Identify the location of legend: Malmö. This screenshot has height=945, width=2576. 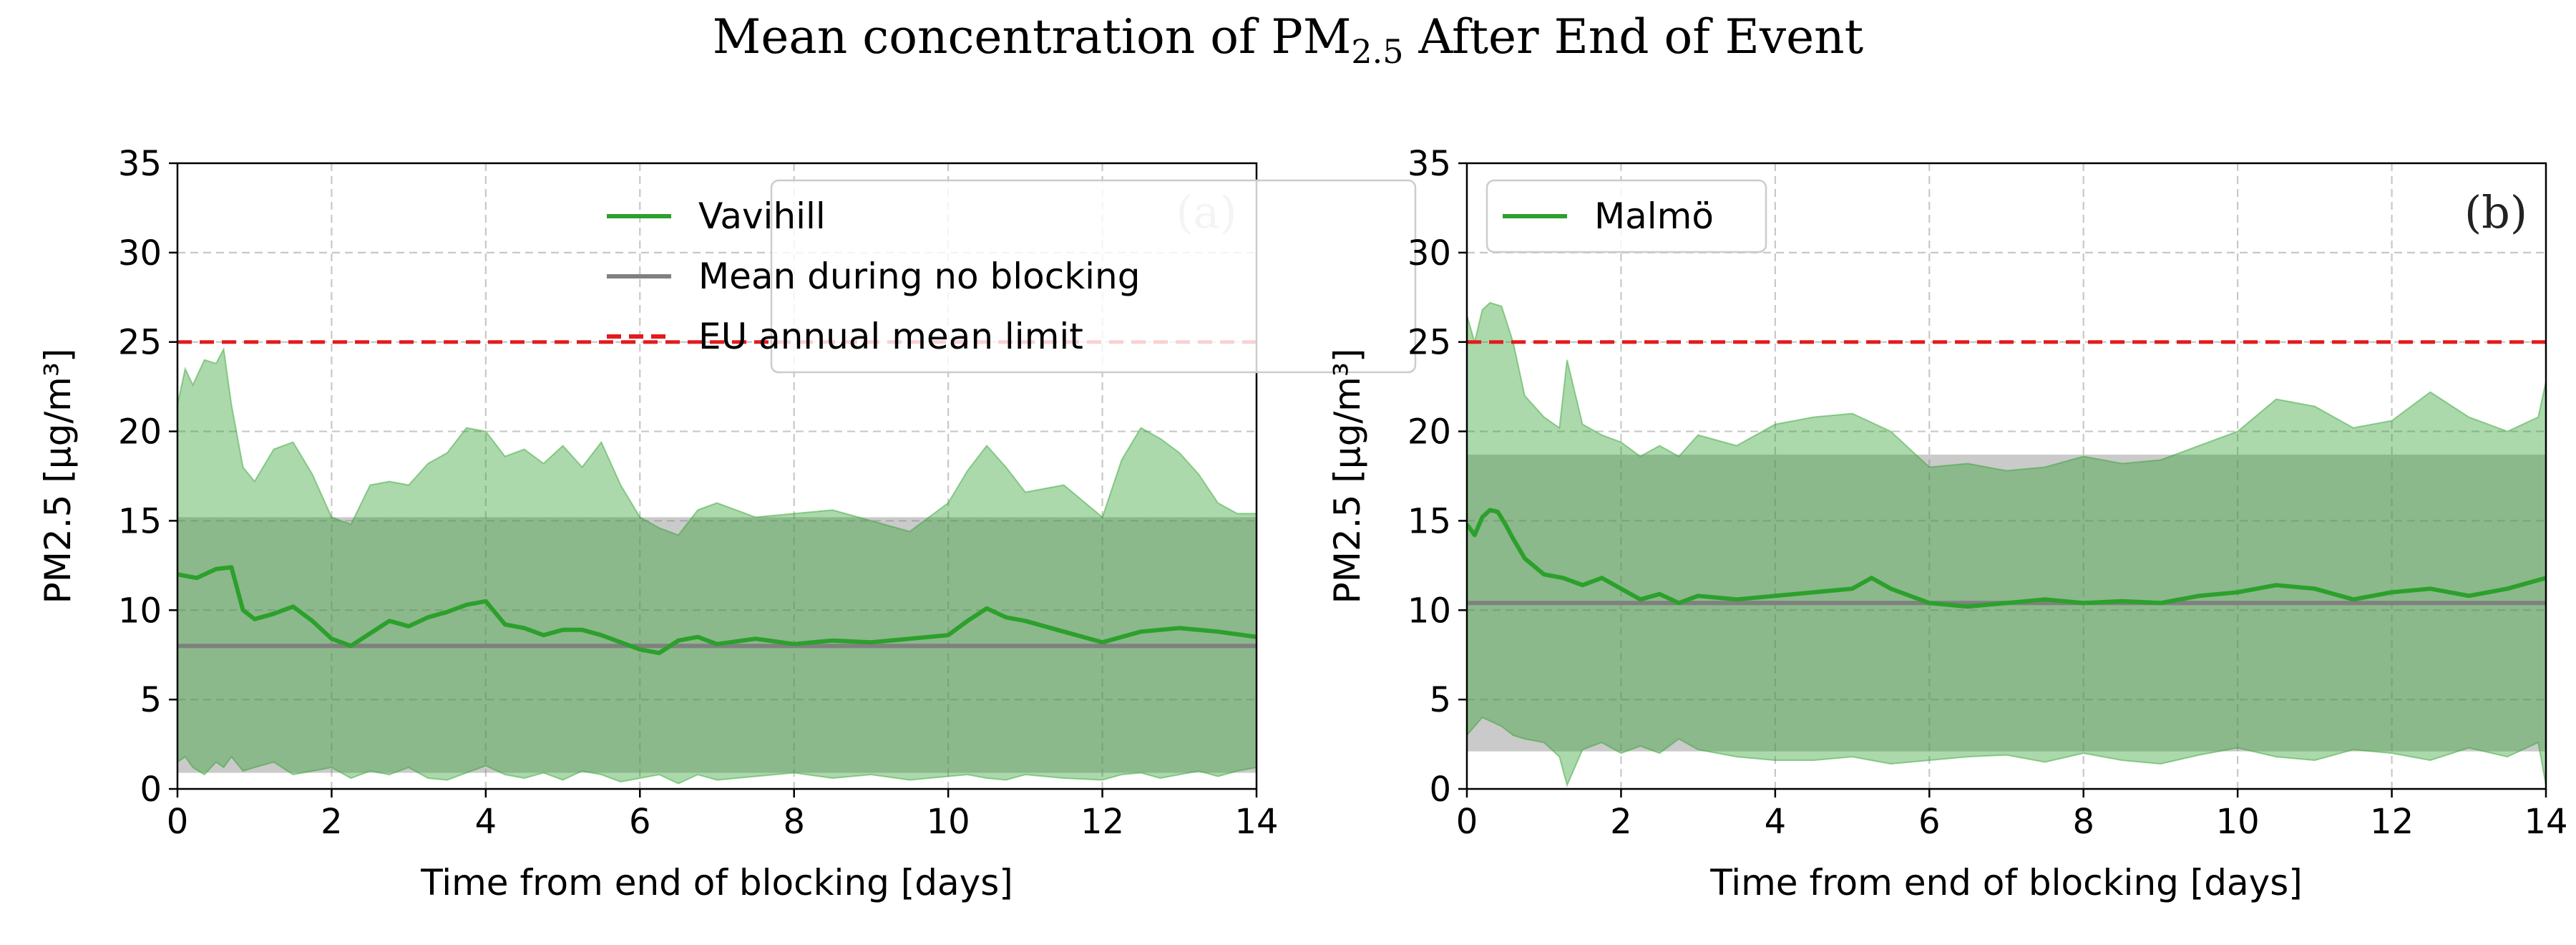
(1626, 216).